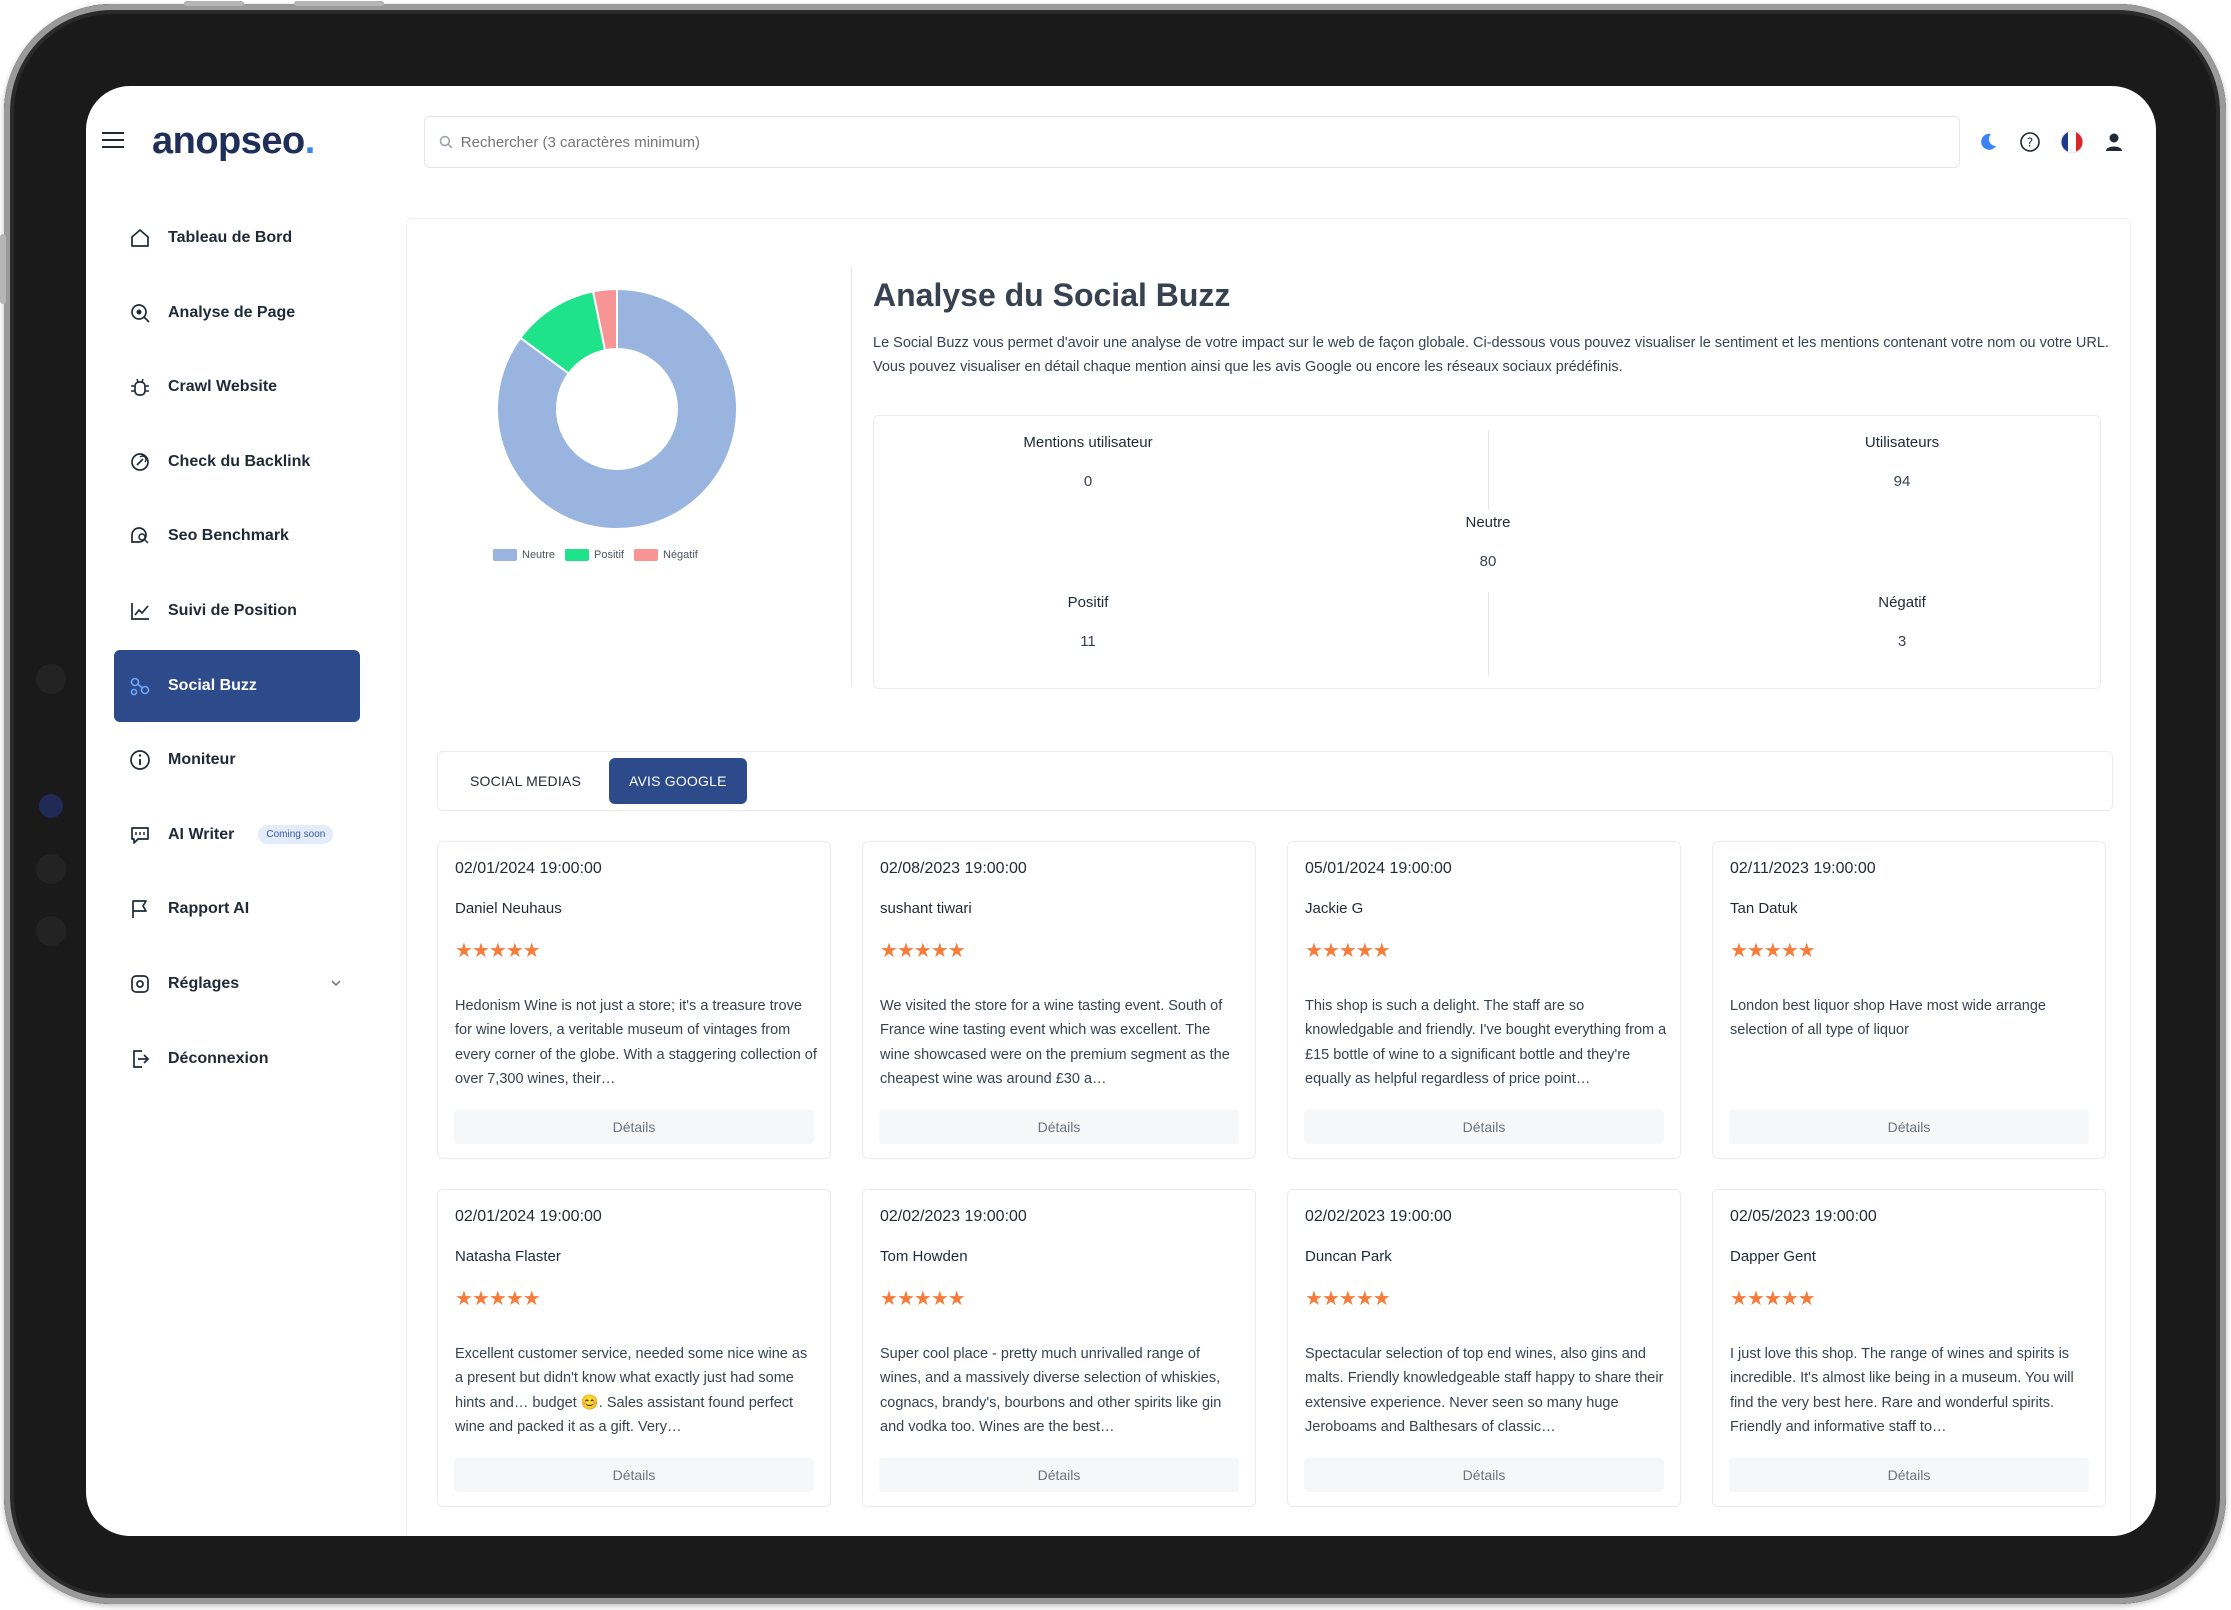  I want to click on legend-item-neutre: Neutre, so click(524, 555).